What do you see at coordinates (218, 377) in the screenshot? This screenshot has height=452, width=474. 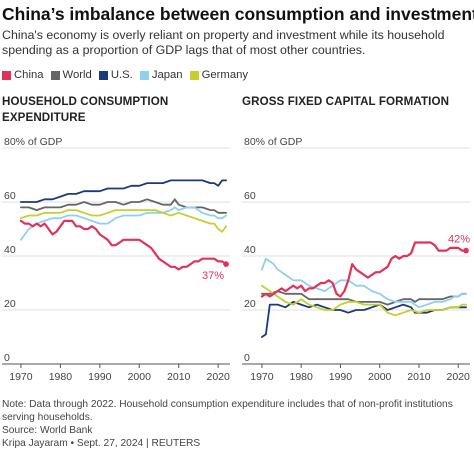 I see `consumption-x-tick-label-2020: 2020` at bounding box center [218, 377].